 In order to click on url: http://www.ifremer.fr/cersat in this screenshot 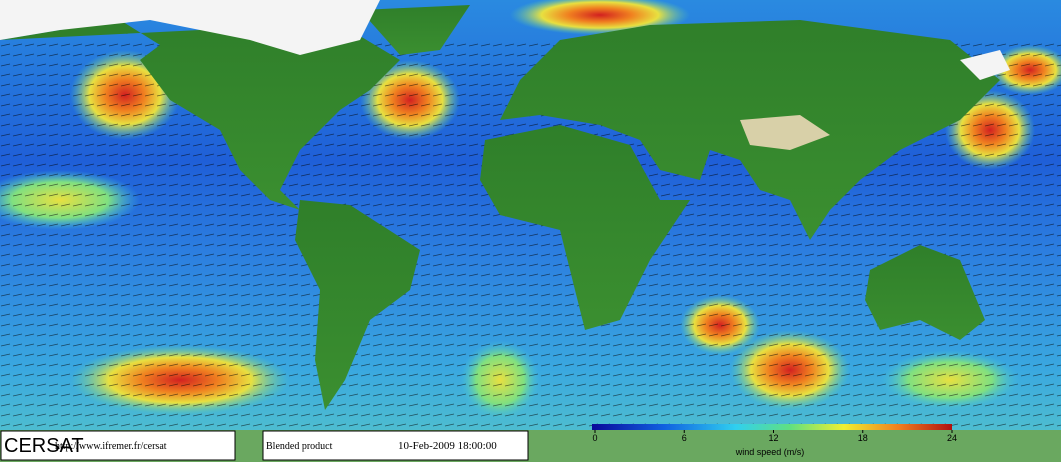, I will do `click(111, 446)`.